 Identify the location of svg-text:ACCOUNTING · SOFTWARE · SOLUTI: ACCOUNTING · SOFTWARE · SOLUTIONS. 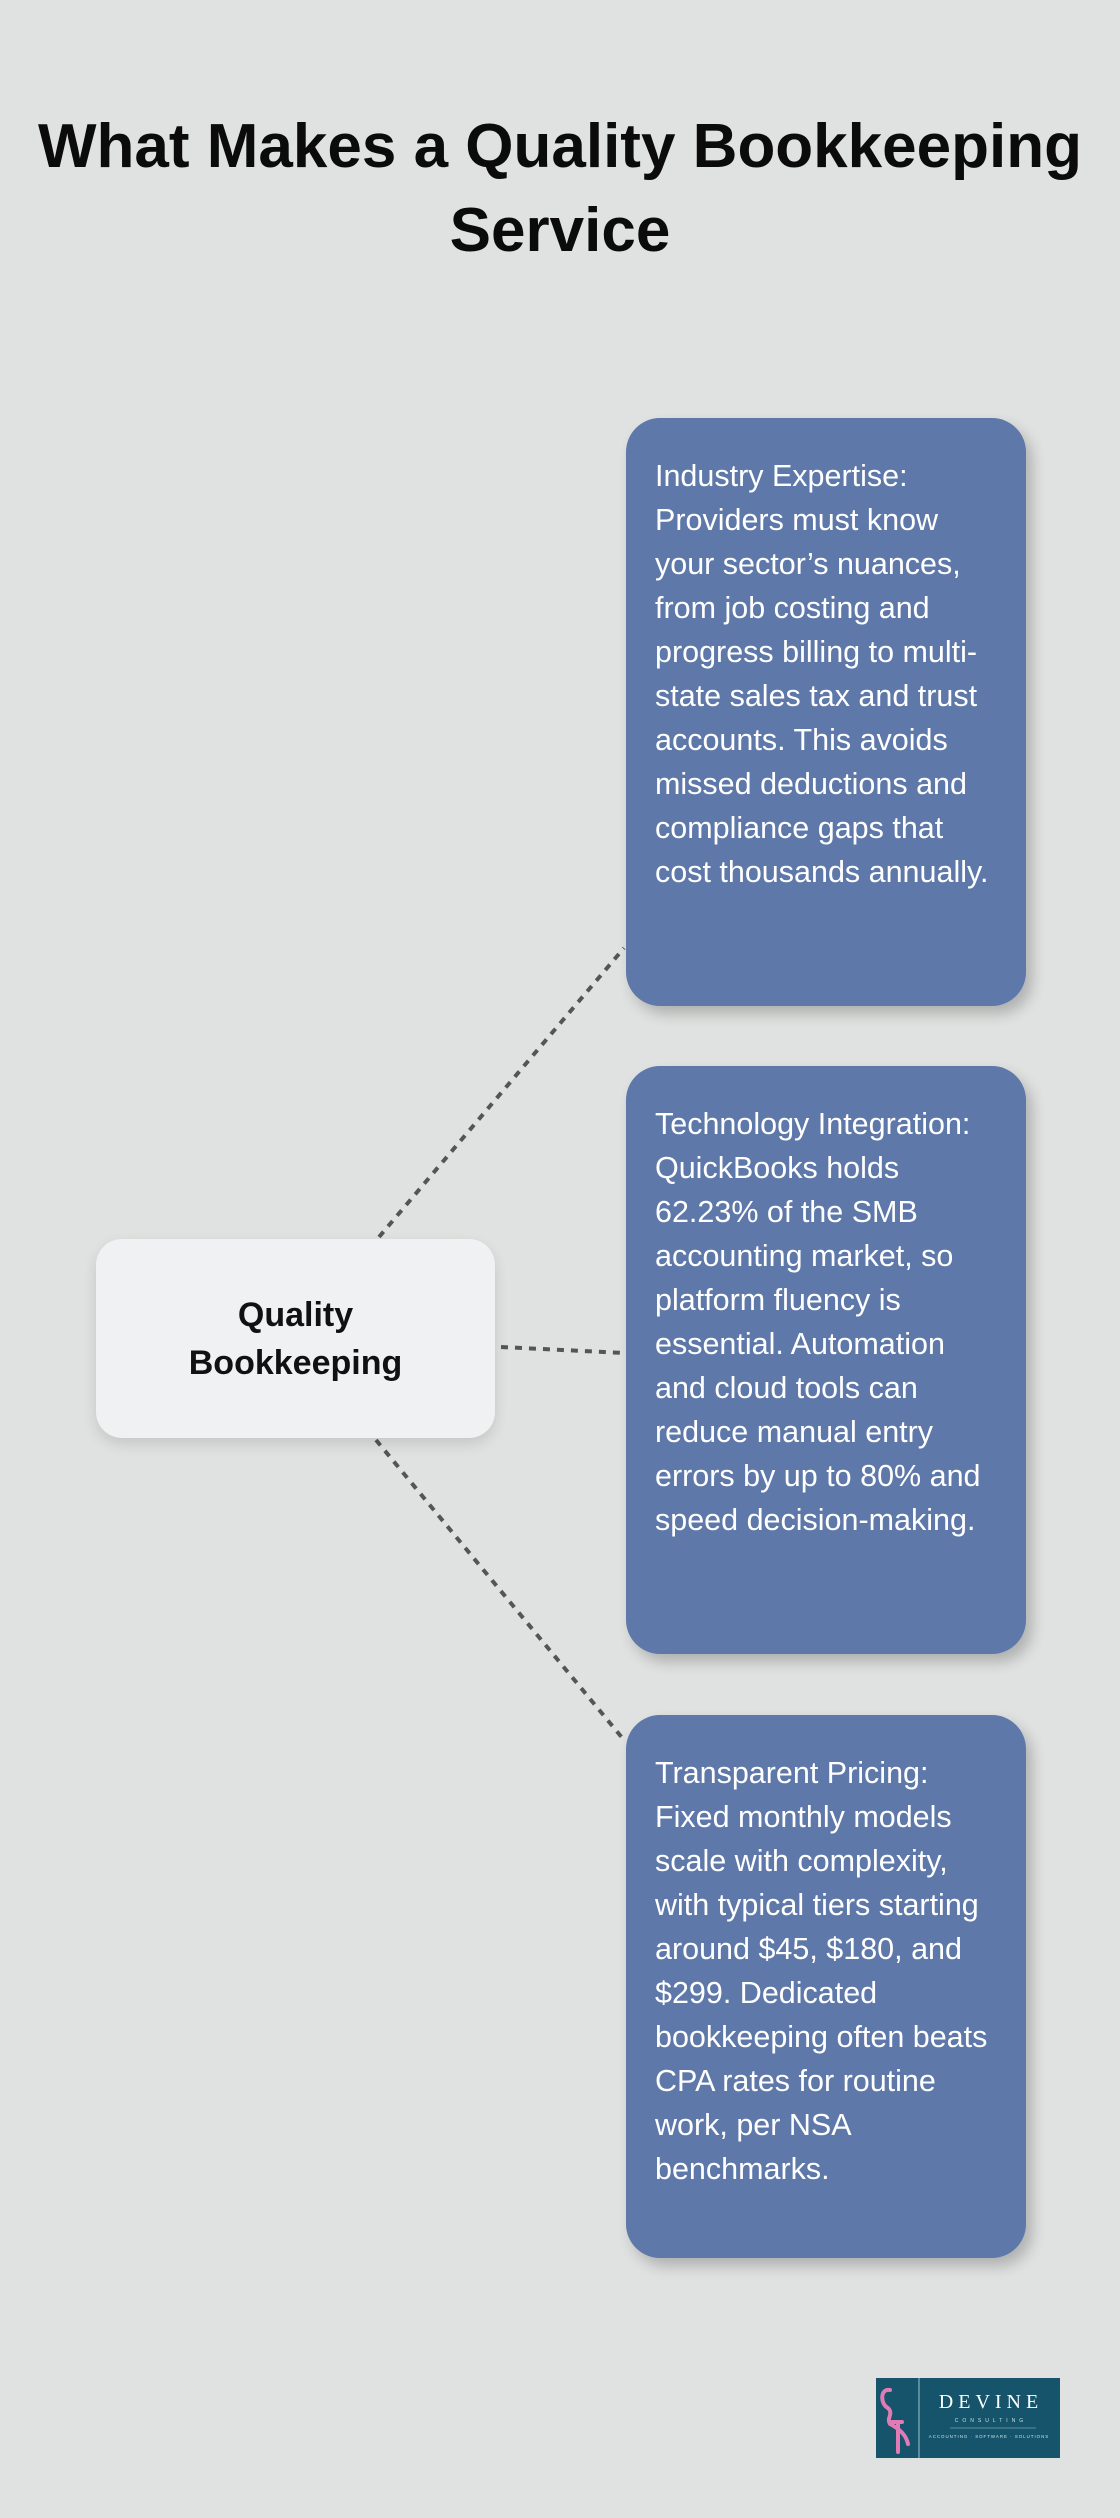
(989, 2436).